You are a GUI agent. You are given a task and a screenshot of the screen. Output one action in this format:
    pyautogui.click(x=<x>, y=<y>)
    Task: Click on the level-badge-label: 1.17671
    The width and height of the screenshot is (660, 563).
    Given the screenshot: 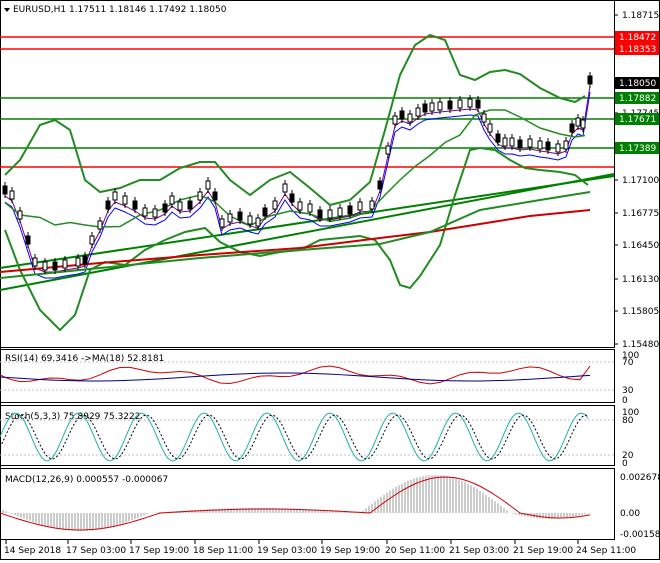 What is the action you would take?
    pyautogui.click(x=637, y=120)
    